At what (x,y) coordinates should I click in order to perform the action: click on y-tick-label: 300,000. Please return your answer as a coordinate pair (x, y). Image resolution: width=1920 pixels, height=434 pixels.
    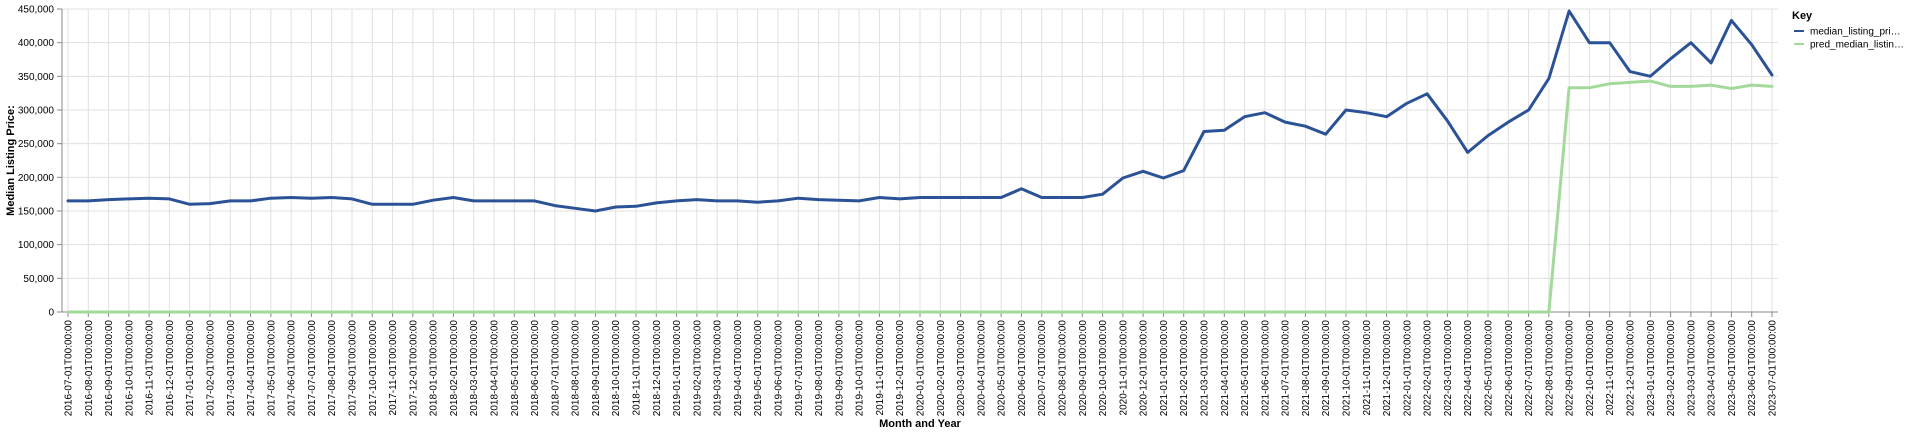
    Looking at the image, I should click on (36, 111).